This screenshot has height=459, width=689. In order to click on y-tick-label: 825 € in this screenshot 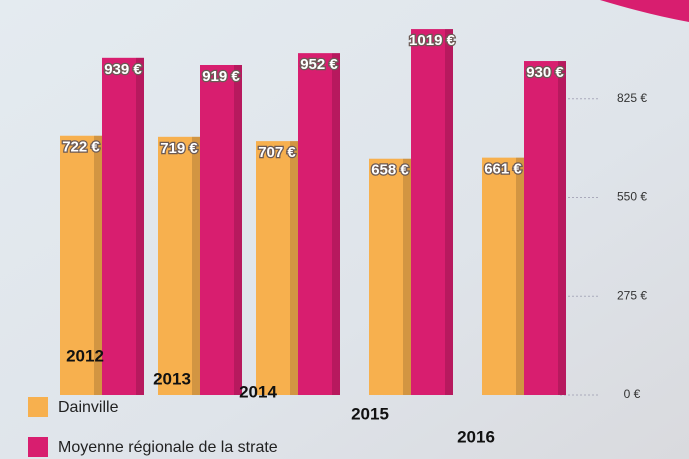, I will do `click(632, 98)`.